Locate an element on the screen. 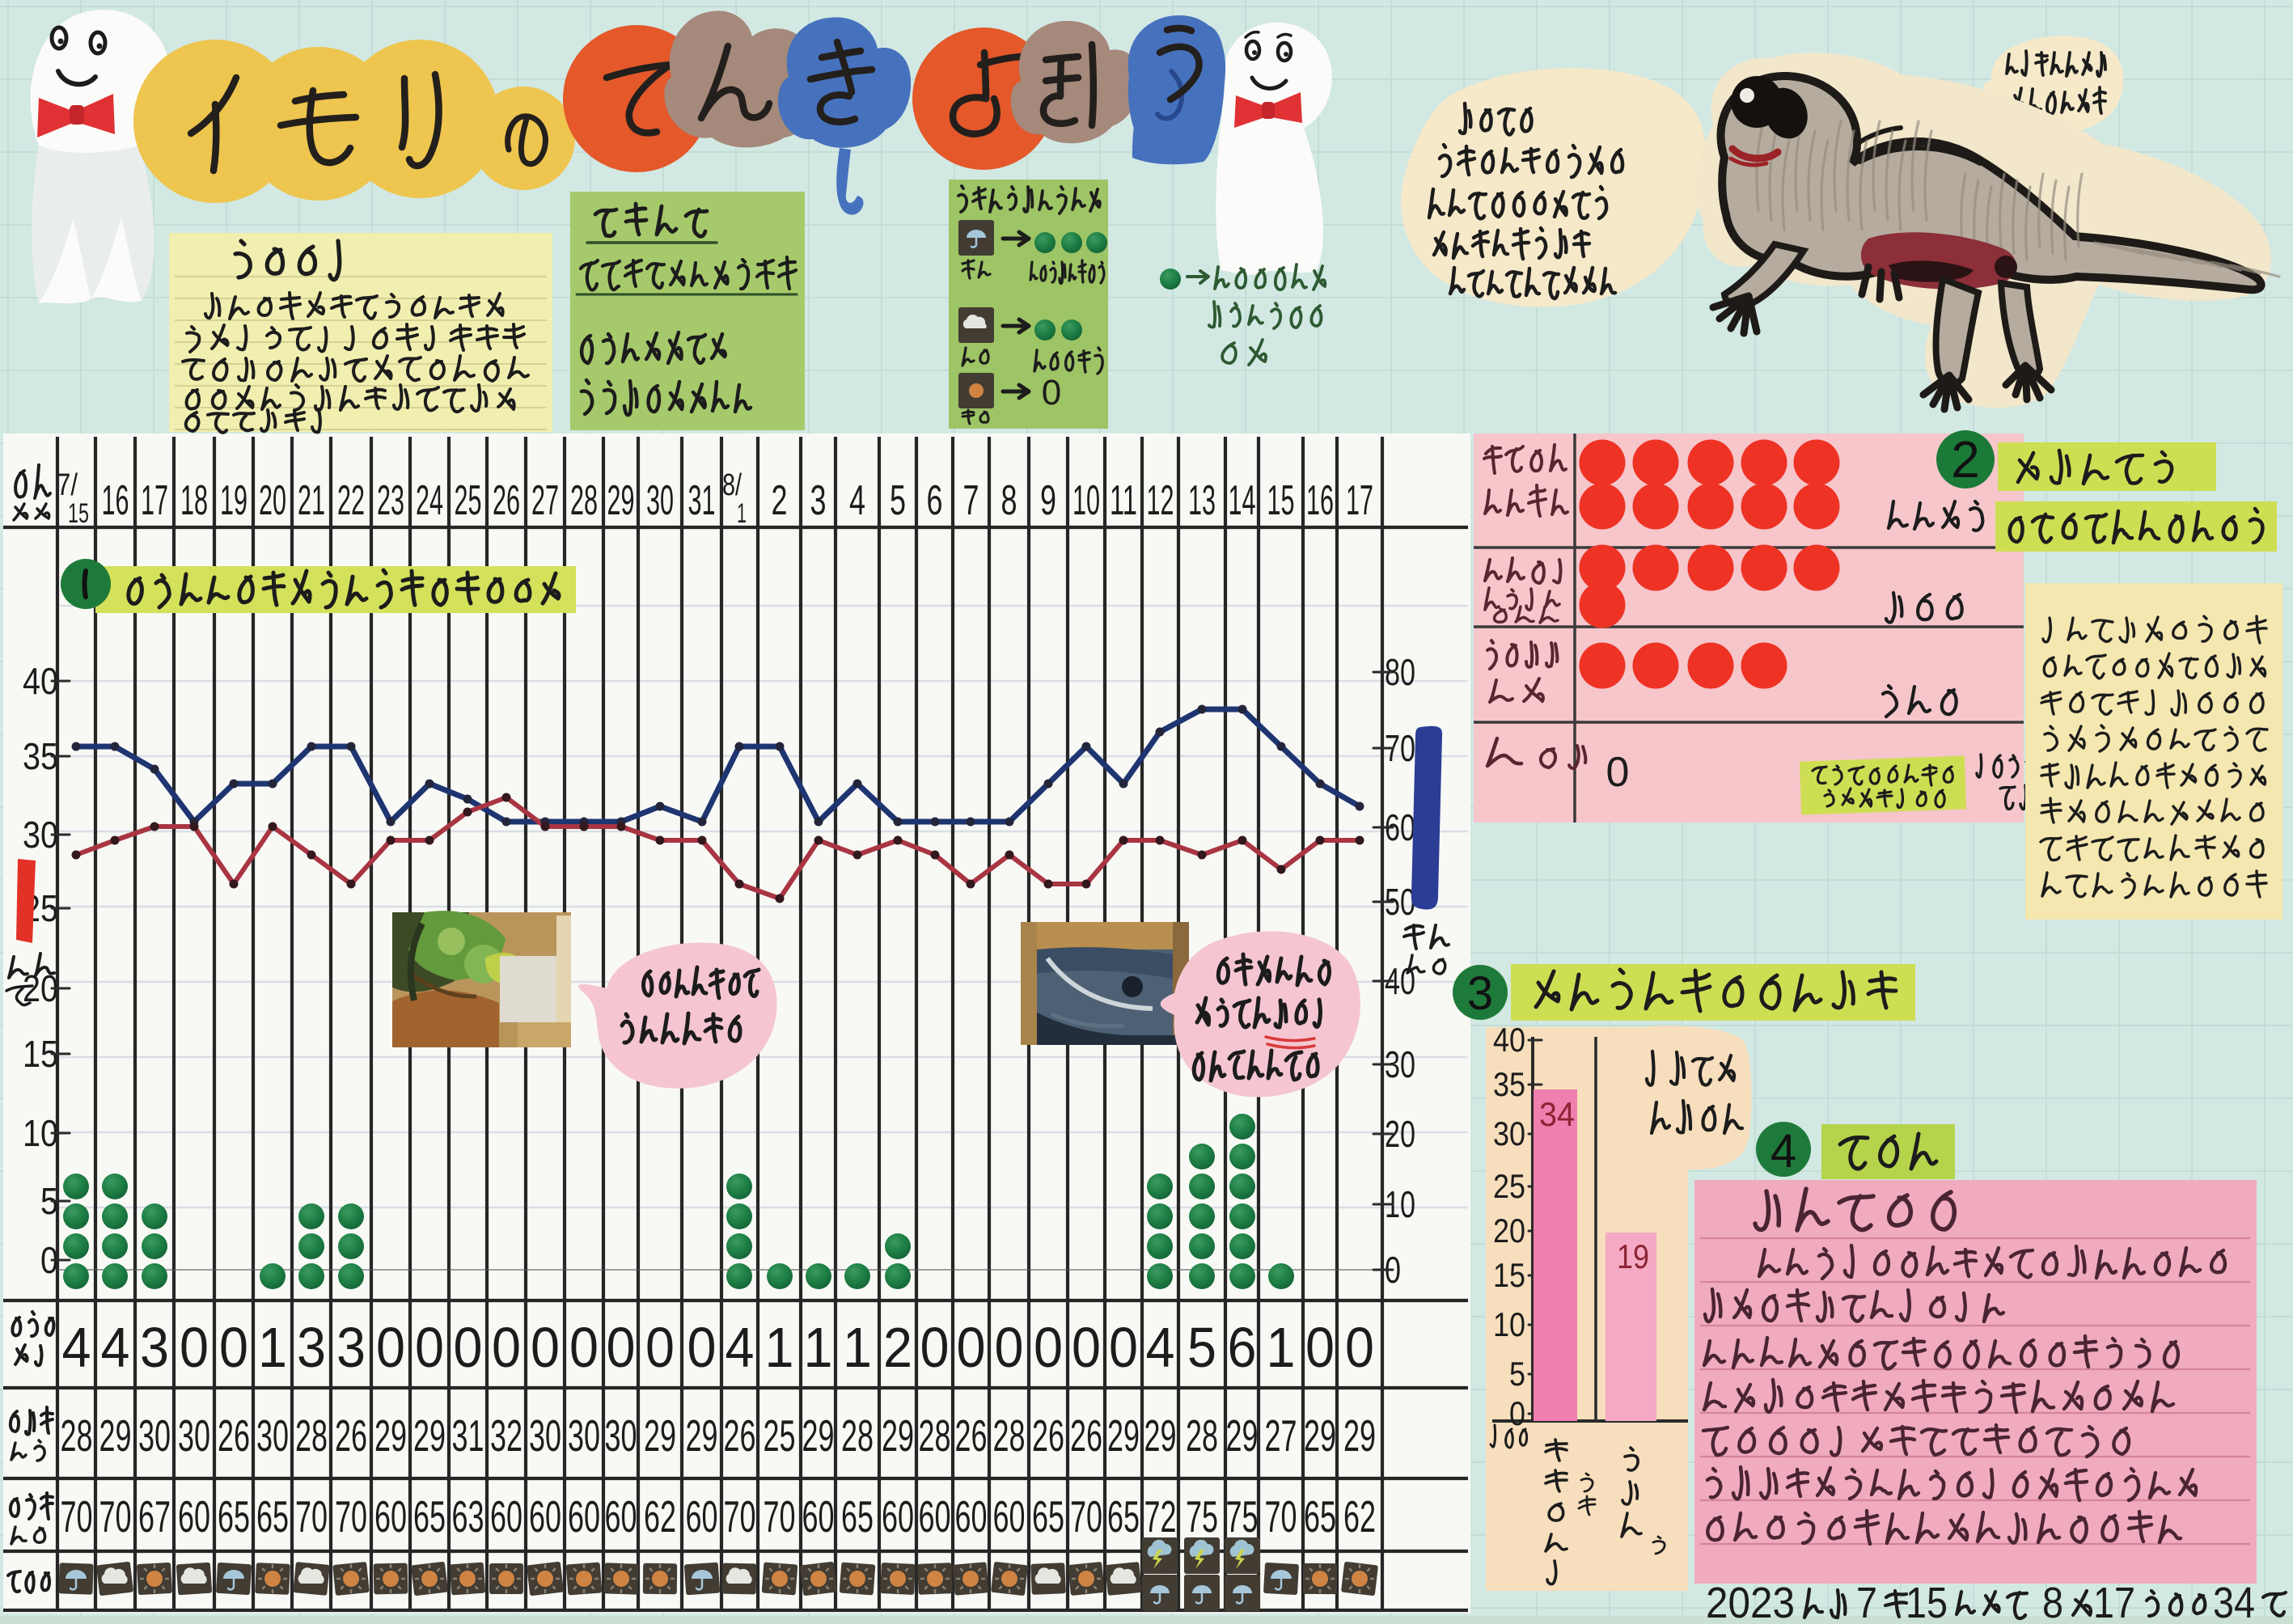 The width and height of the screenshot is (2293, 1624). svg-text: 35 is located at coordinates (1509, 1084).